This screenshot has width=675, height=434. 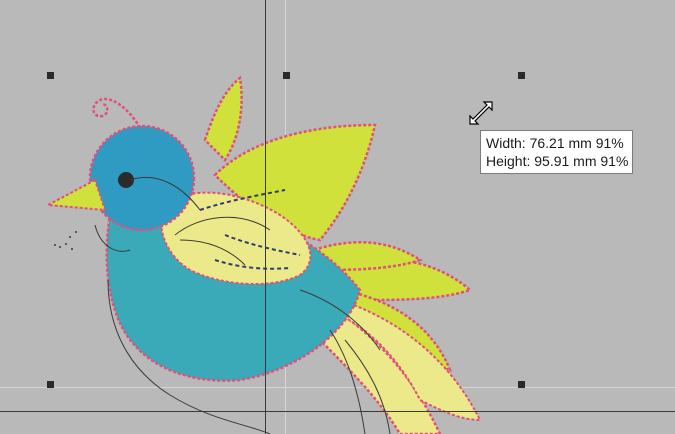 What do you see at coordinates (75, 195) in the screenshot?
I see `bird-beak` at bounding box center [75, 195].